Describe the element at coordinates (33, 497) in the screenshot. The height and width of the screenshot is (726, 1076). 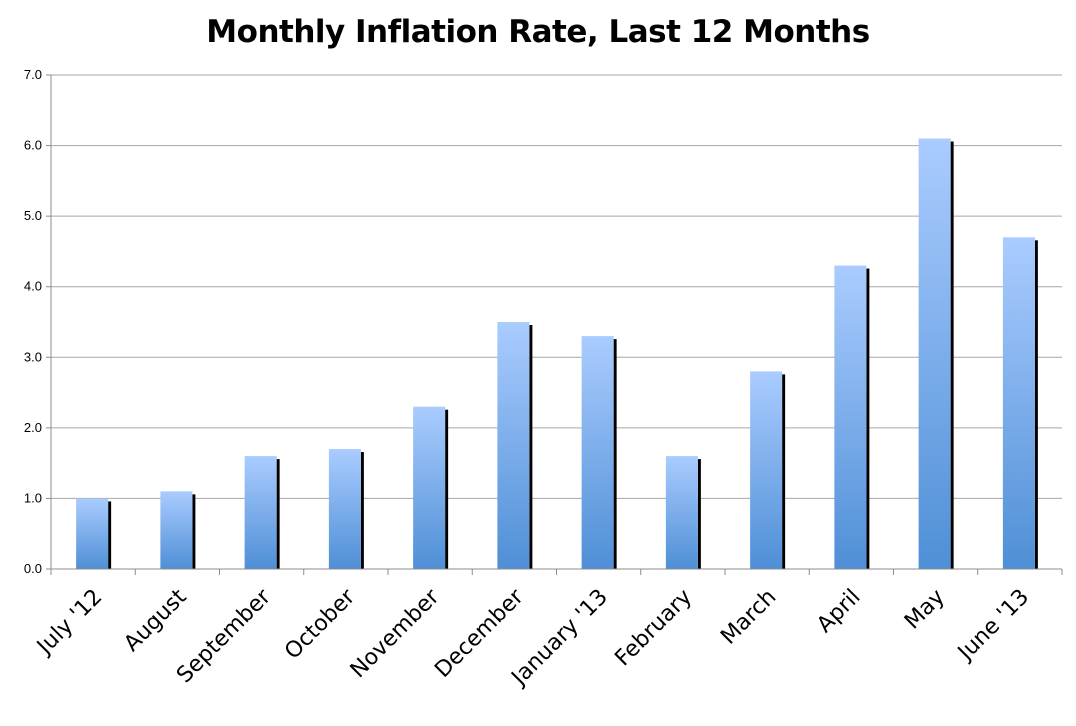
I see `y-tick-label: 1.0` at that location.